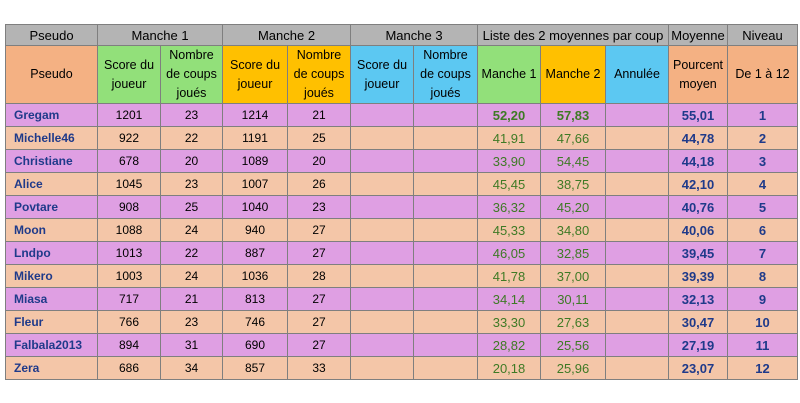  I want to click on cell: 717, so click(129, 299).